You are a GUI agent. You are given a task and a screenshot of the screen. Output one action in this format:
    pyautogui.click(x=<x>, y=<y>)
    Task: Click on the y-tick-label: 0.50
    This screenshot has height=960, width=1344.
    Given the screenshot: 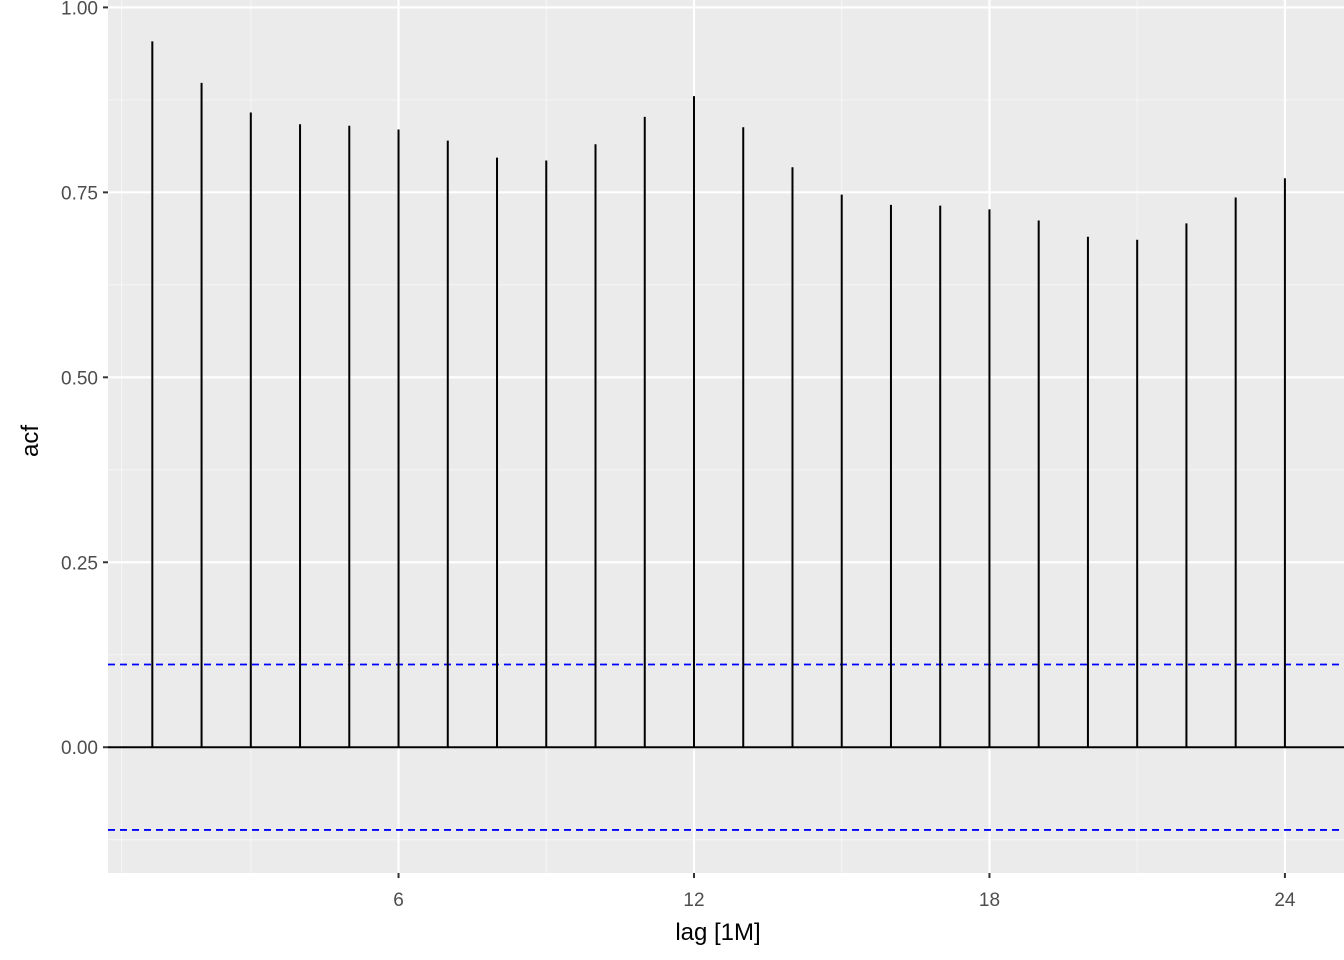 What is the action you would take?
    pyautogui.click(x=79, y=378)
    